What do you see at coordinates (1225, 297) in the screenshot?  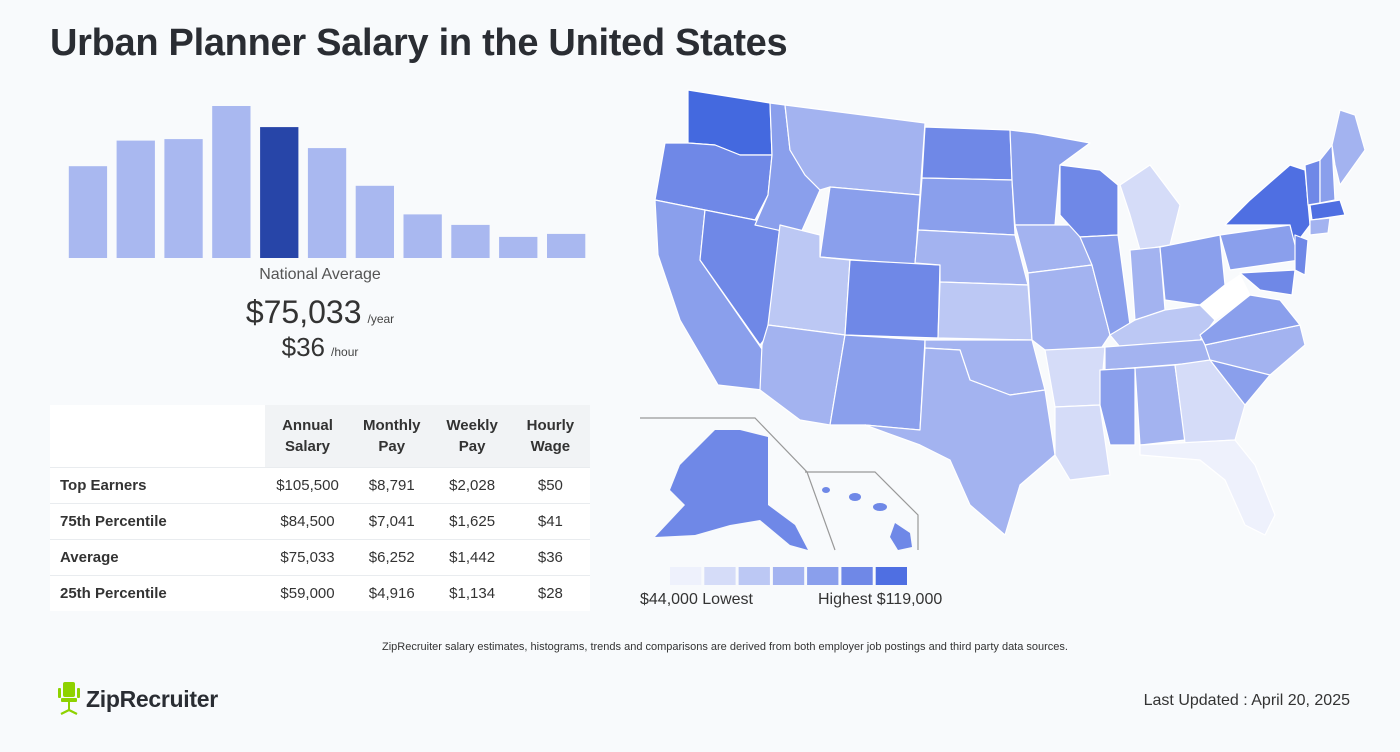 I see `state-west-virginia` at bounding box center [1225, 297].